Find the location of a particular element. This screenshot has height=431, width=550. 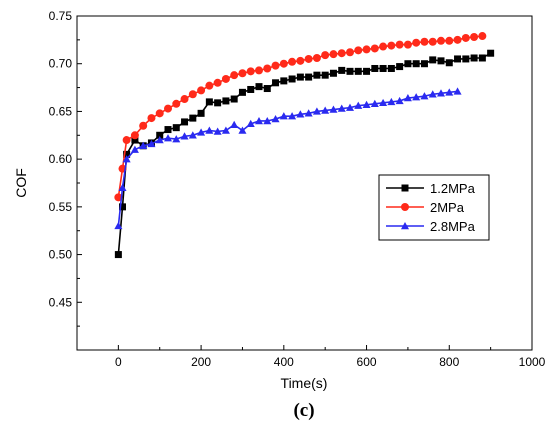

y-tick-label: 0.75 is located at coordinates (61, 16).